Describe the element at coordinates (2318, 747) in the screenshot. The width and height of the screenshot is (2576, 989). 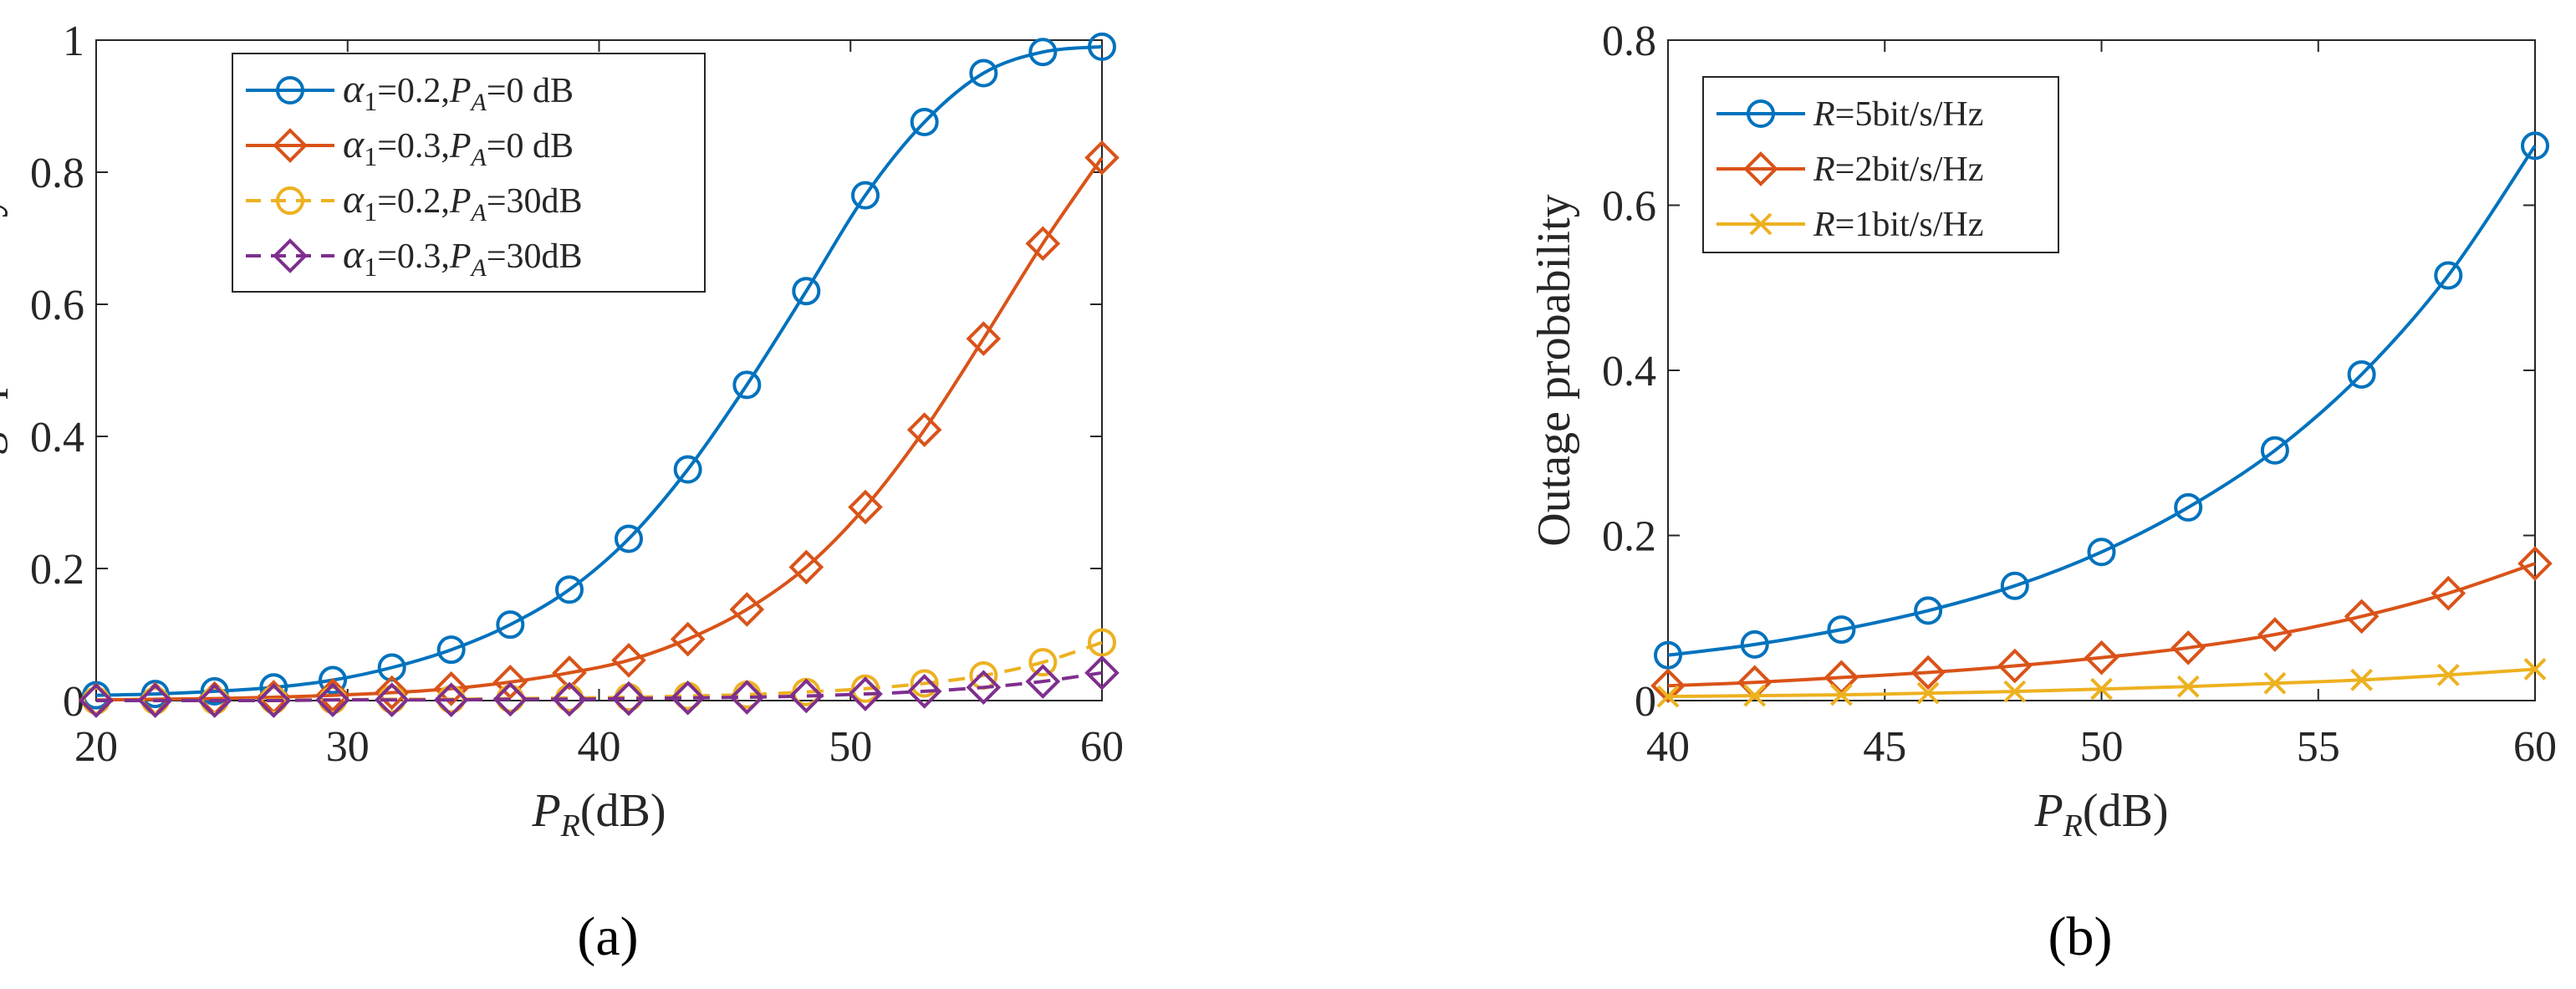
I see `x-tick-label-b: 55` at that location.